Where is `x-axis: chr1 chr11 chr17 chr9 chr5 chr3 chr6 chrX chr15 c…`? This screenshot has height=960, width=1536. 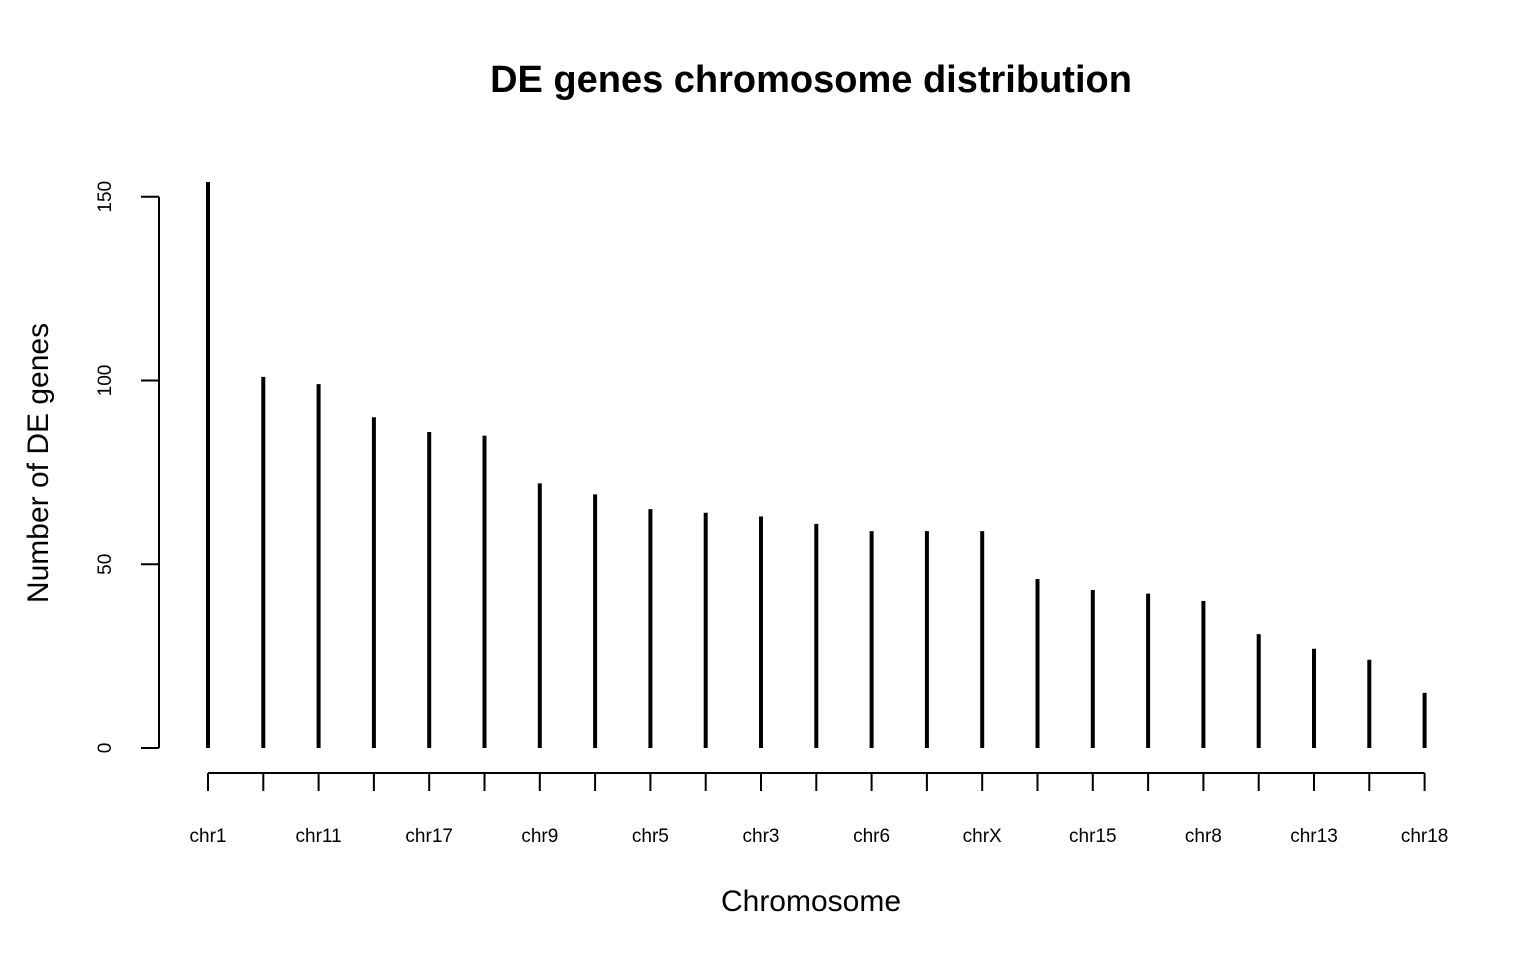 x-axis: chr1 chr11 chr17 chr9 chr5 chr3 chr6 chrX chr15 c… is located at coordinates (819, 809).